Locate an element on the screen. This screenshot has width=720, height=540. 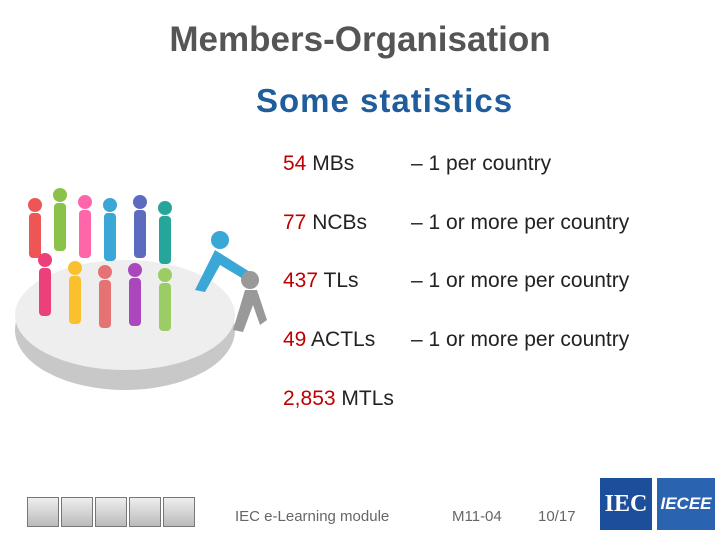
iecee-logo: IECEE is located at coordinates (686, 504).